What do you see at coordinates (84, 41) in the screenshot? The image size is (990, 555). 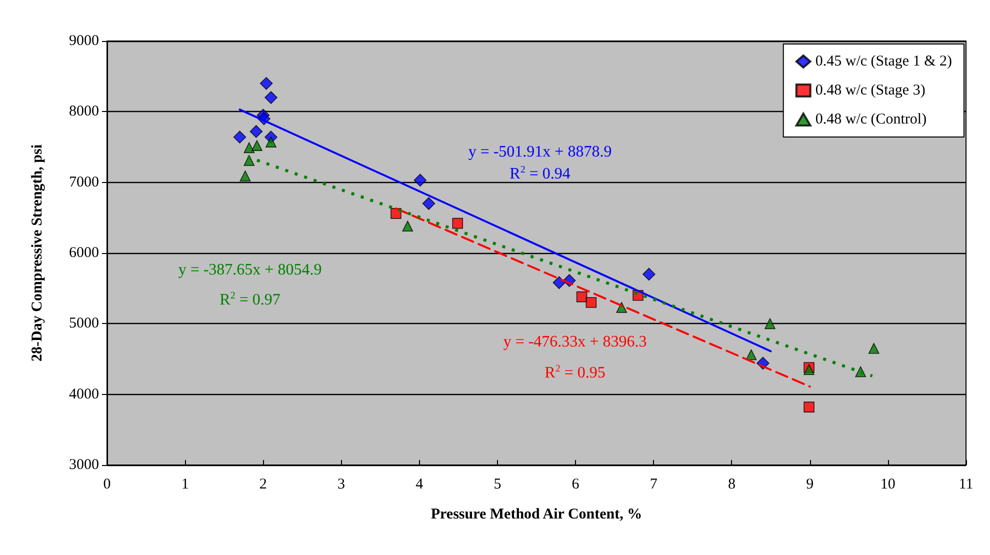 I see `y-tick-label: 9000` at bounding box center [84, 41].